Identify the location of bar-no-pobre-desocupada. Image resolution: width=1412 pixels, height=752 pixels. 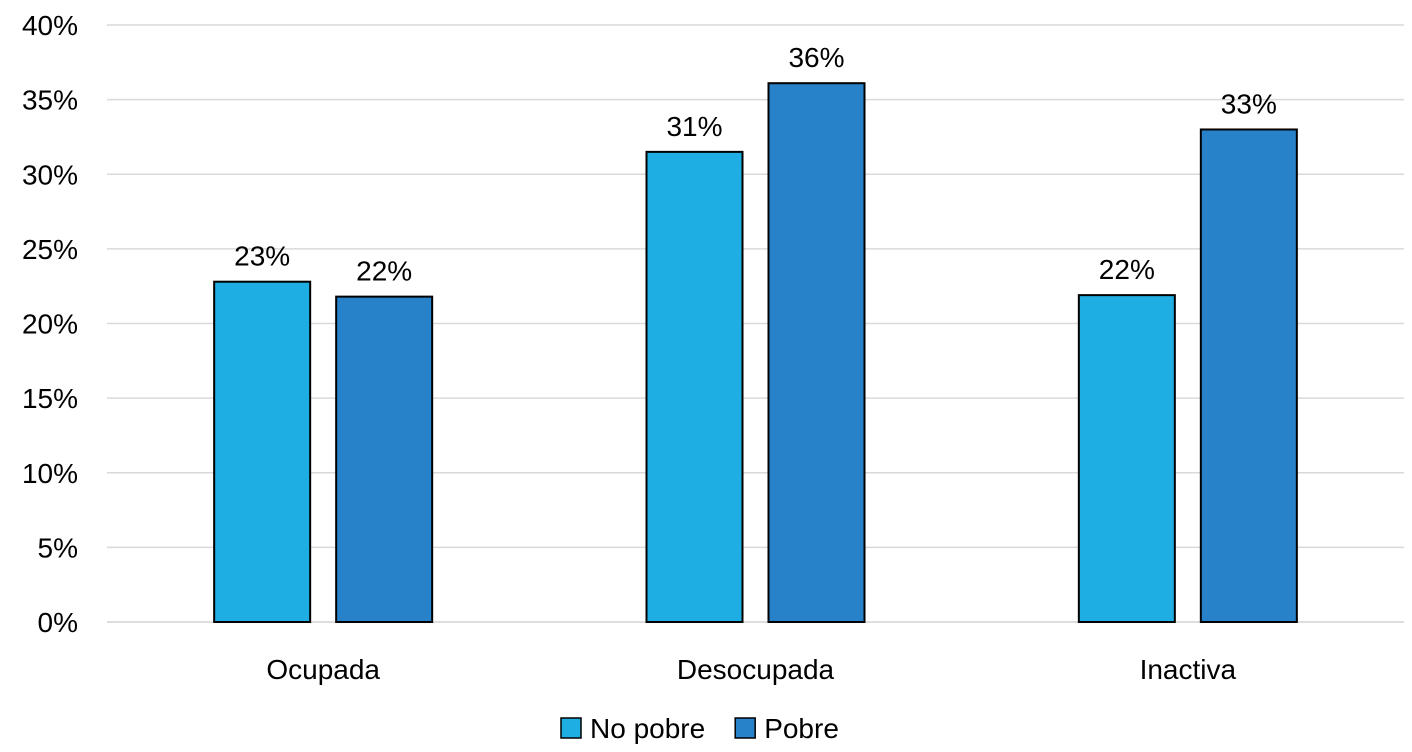
(694, 387).